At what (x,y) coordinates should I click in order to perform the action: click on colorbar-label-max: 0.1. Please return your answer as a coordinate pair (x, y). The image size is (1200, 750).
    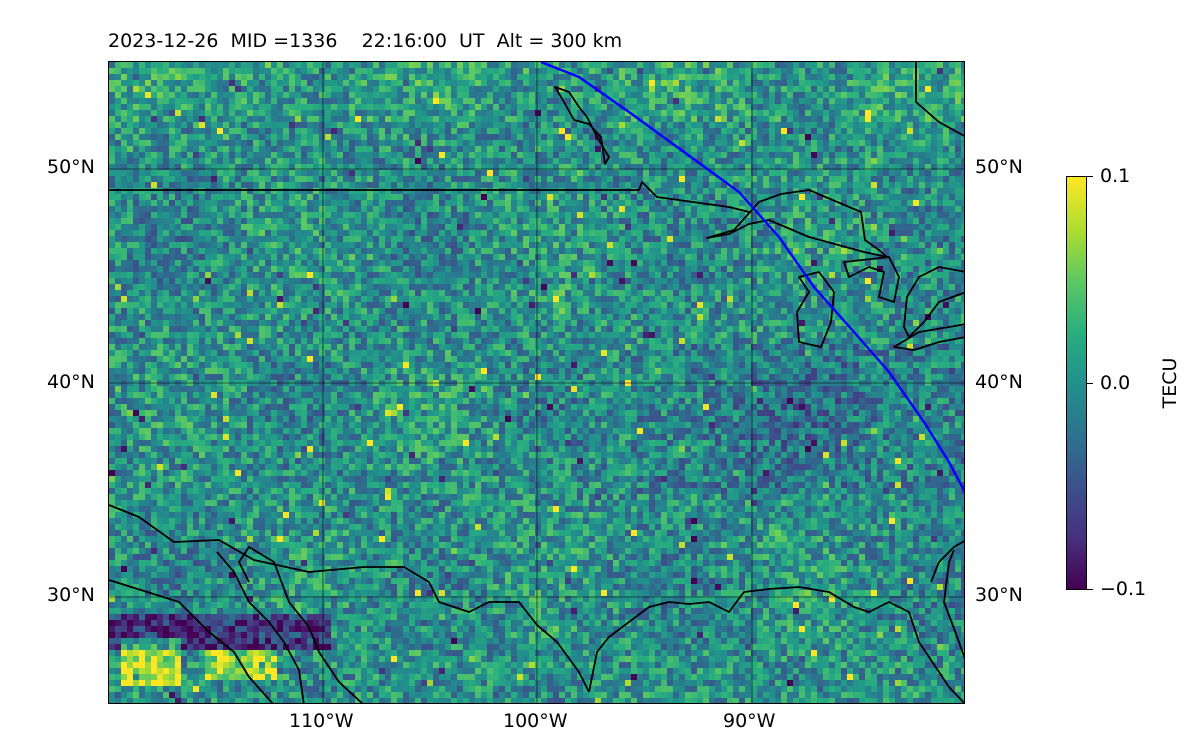
    Looking at the image, I should click on (1115, 176).